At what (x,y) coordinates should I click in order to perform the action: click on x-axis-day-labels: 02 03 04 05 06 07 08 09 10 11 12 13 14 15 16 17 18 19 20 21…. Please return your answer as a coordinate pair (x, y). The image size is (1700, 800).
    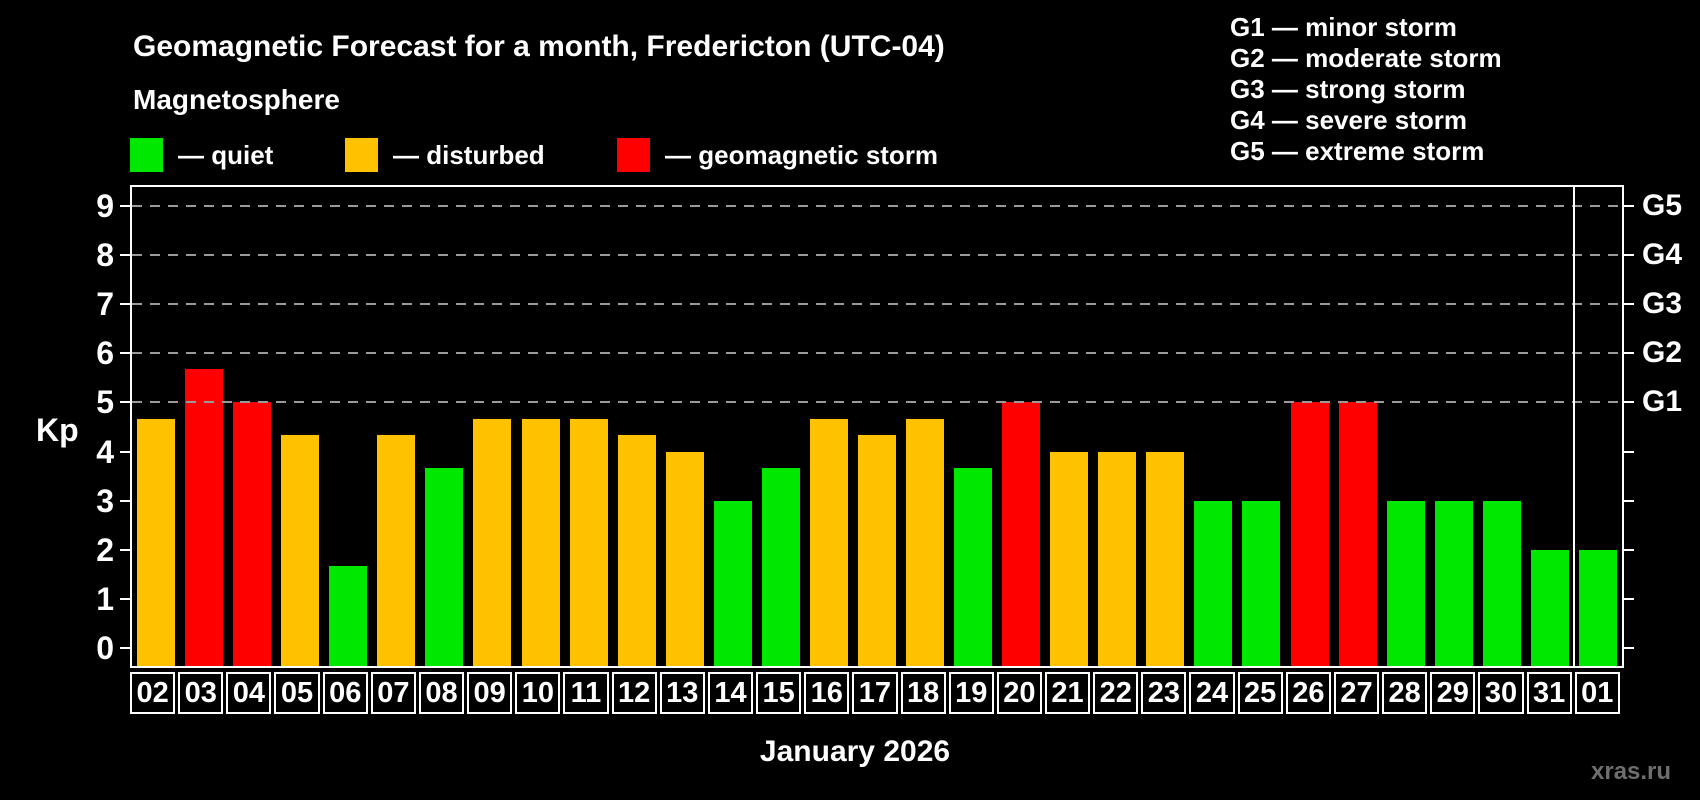
    Looking at the image, I should click on (875, 693).